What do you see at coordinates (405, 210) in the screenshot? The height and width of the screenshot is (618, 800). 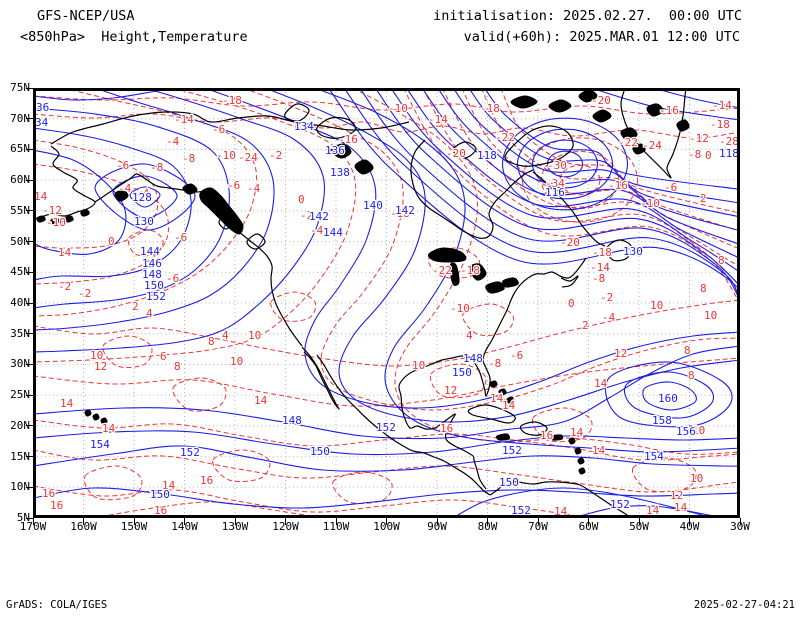 I see `height-contour-label: 142` at bounding box center [405, 210].